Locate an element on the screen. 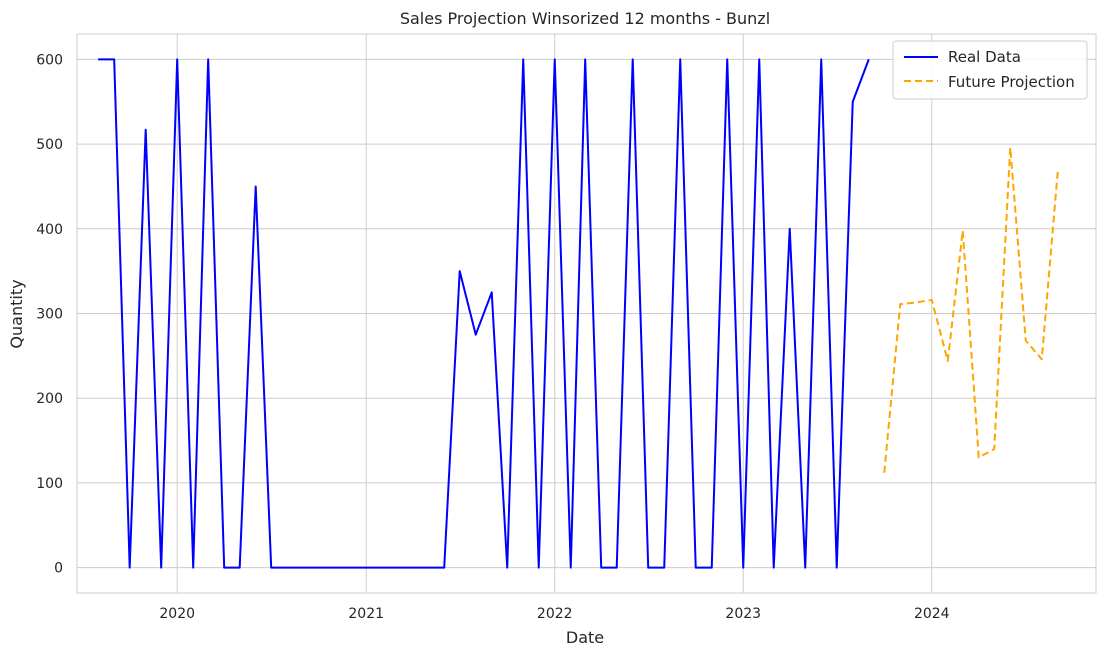 This screenshot has height=657, width=1105. y-tick-label: 100 is located at coordinates (49, 484).